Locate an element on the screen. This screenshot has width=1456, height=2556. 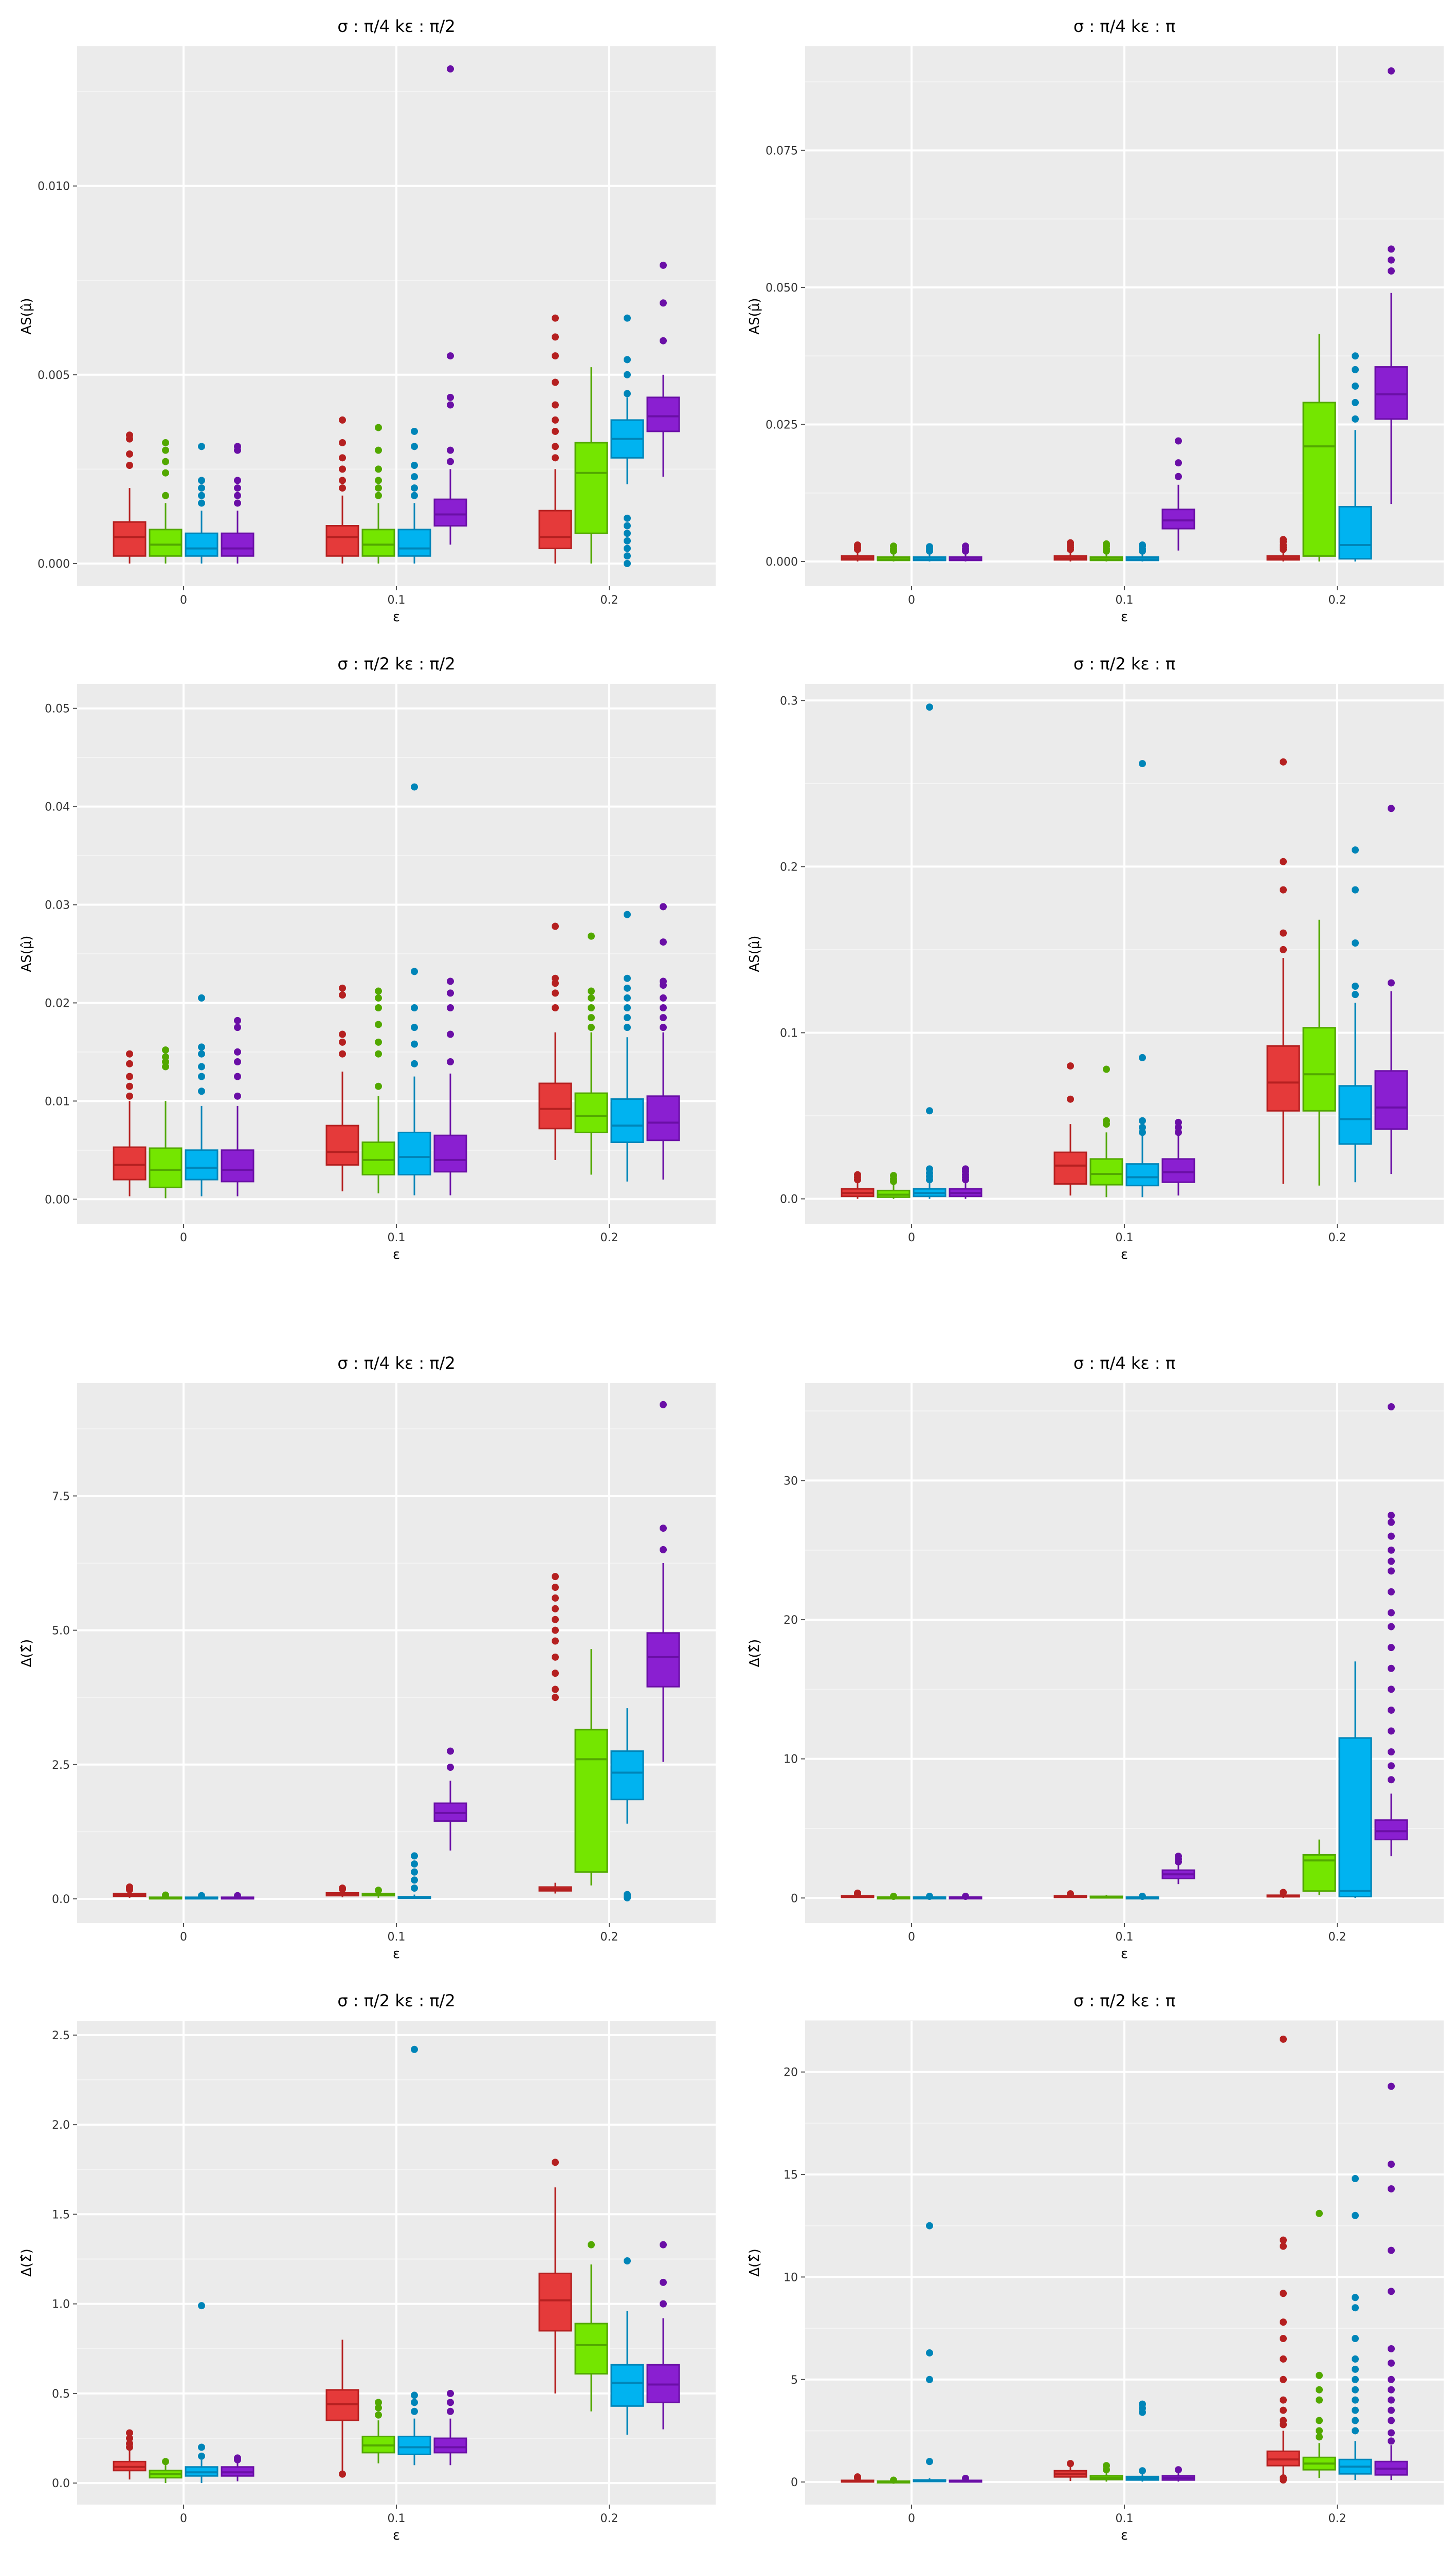
panel-sigma-sigma-pi2-k-pi: 0 5 10 15 20 0 0.1 0.2 σ : π/2 kε : π ε Δ(Σ̂) is located at coordinates (1089, 2265).